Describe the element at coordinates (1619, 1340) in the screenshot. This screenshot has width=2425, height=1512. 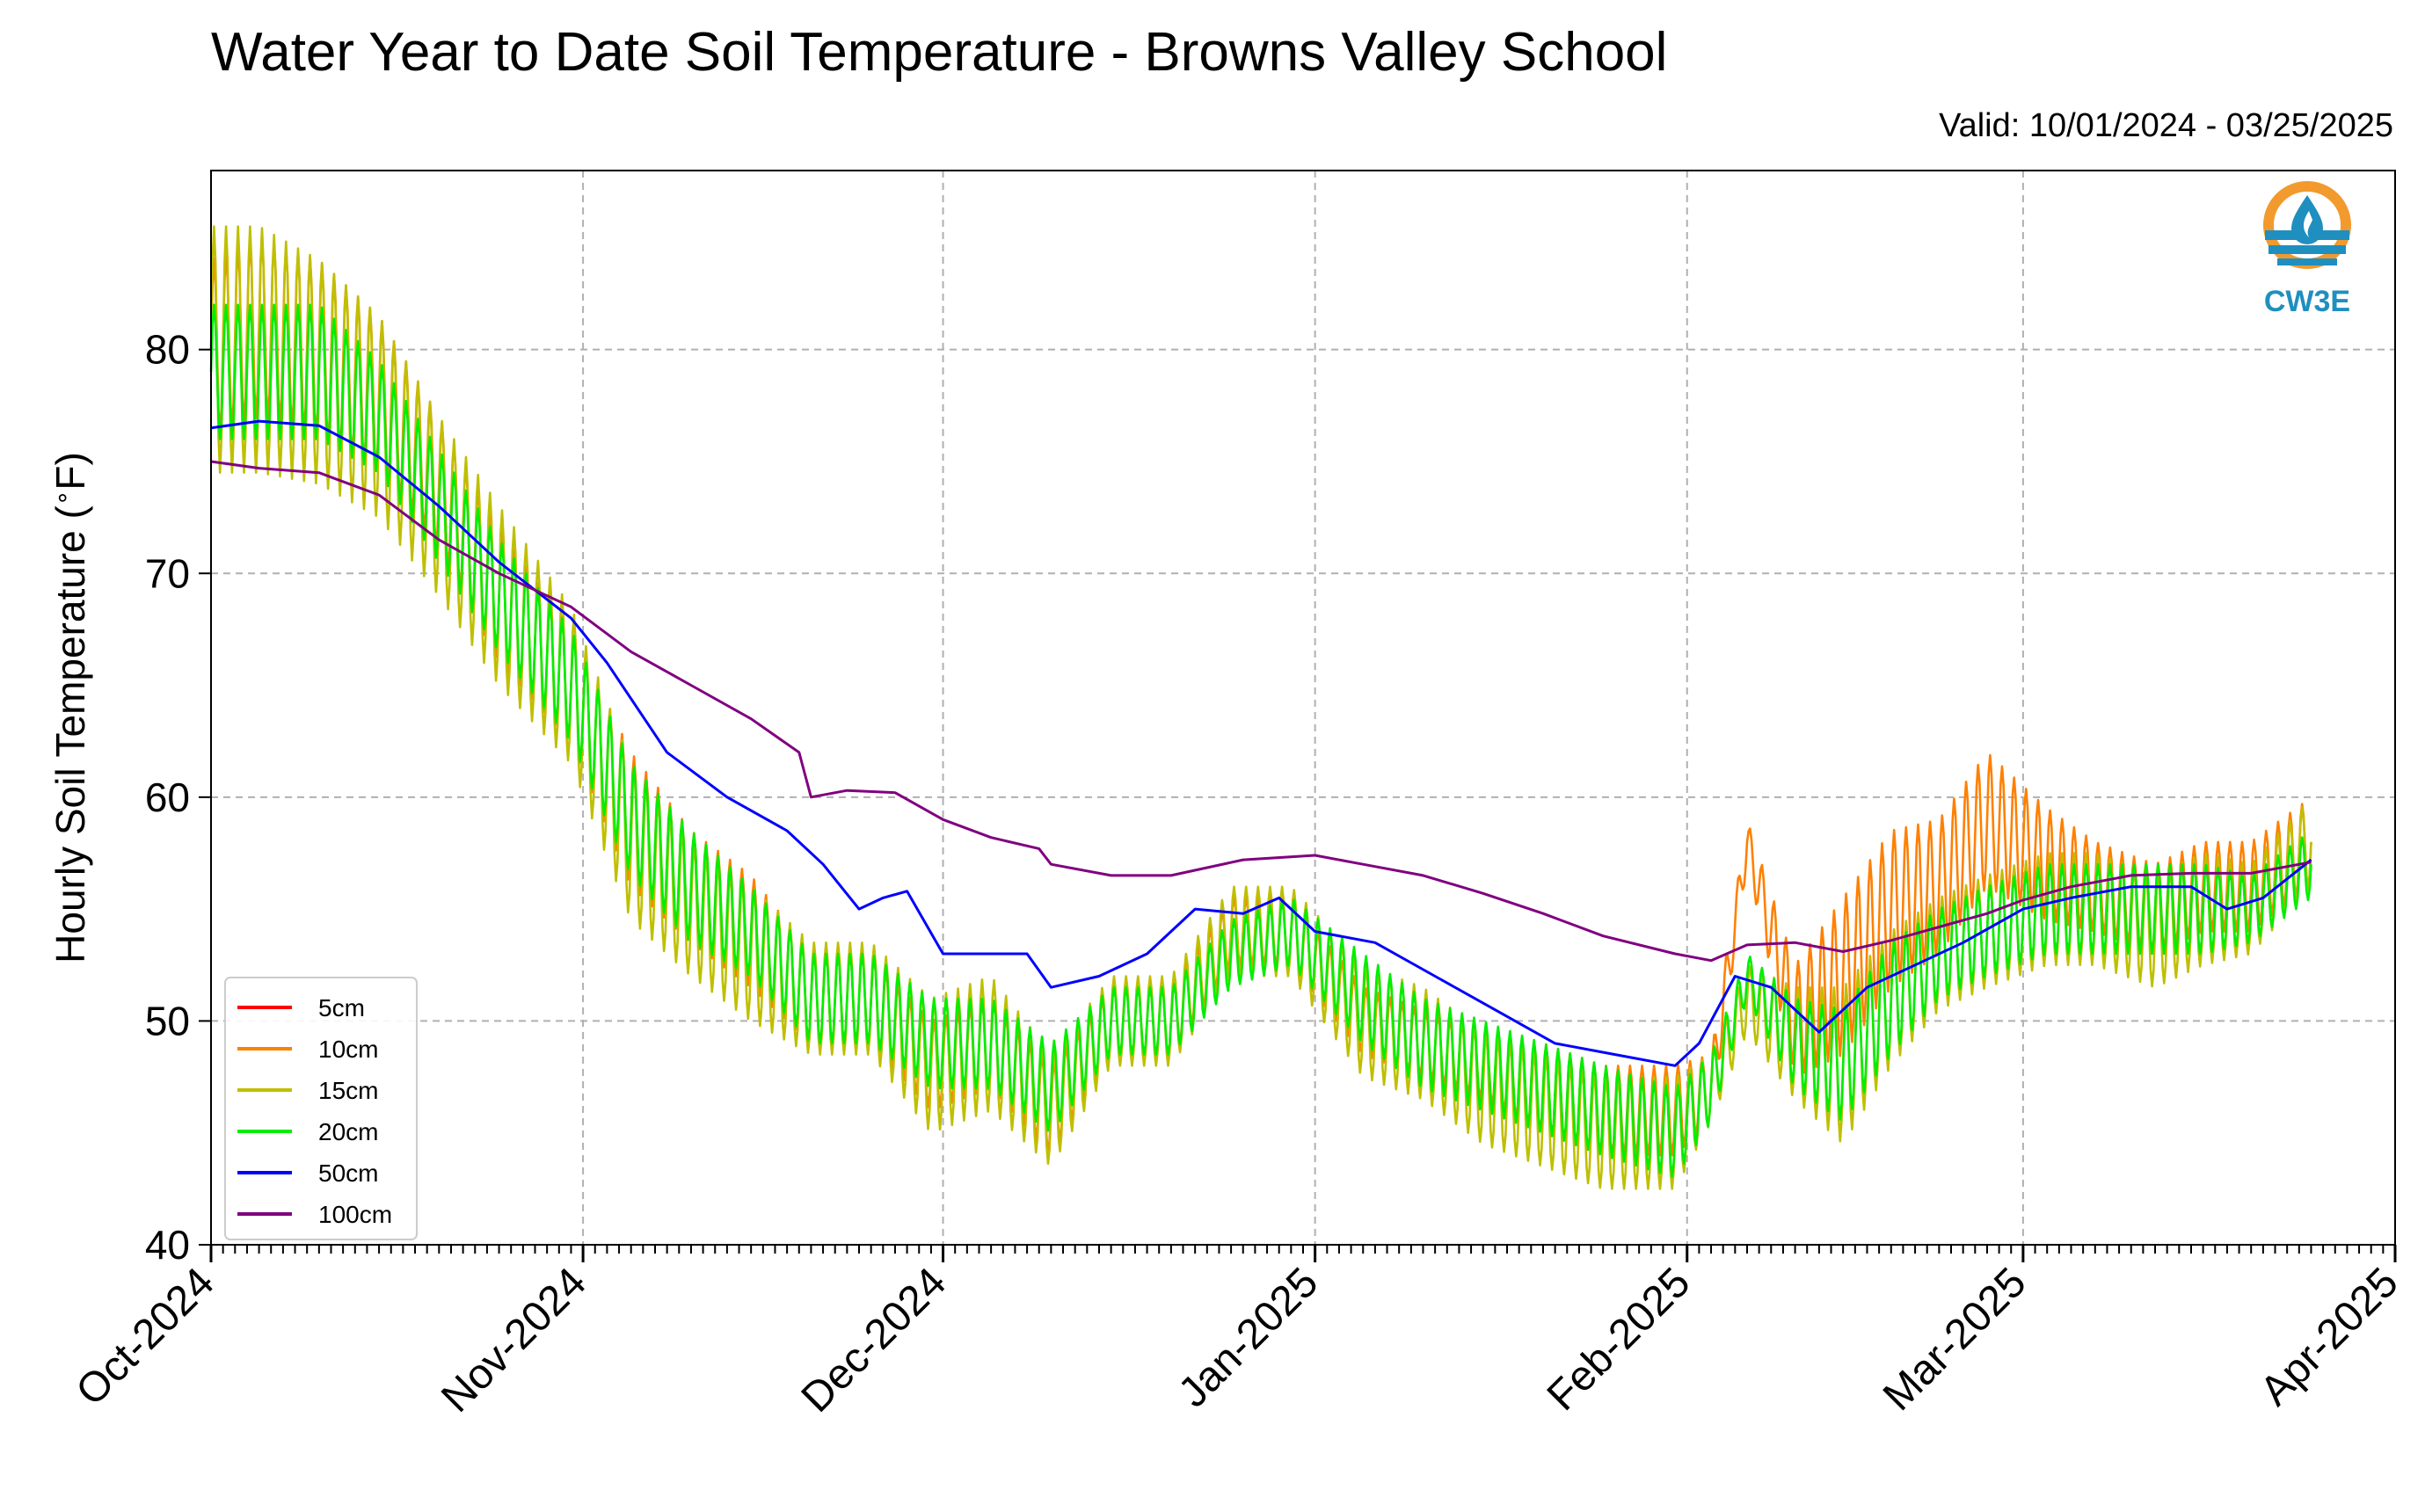
I see `x-tick-label: Feb-2025` at that location.